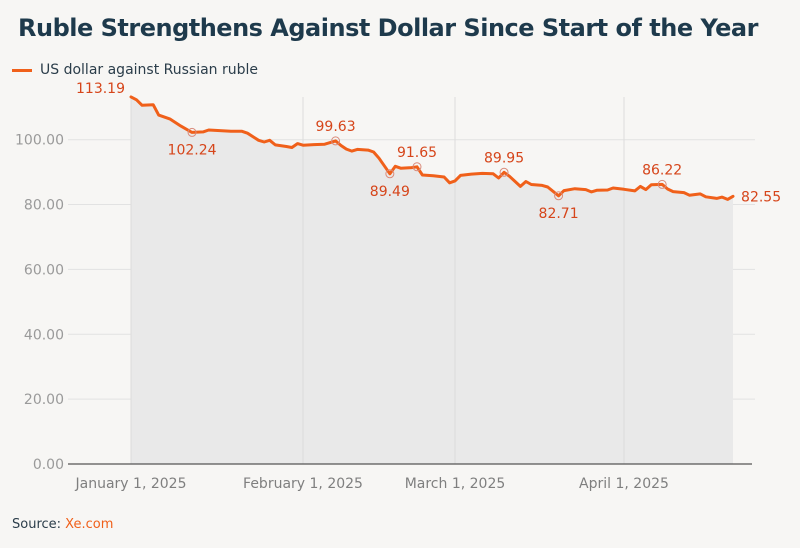 This screenshot has width=800, height=548. Describe the element at coordinates (662, 170) in the screenshot. I see `data-label: 86.22` at that location.